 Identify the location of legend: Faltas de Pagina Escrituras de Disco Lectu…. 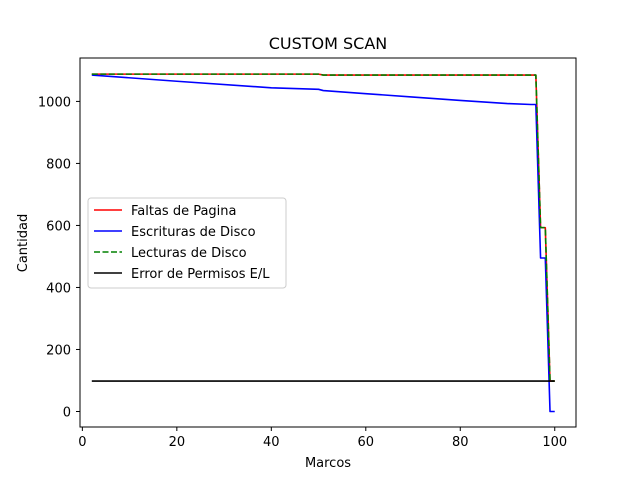
(187, 243).